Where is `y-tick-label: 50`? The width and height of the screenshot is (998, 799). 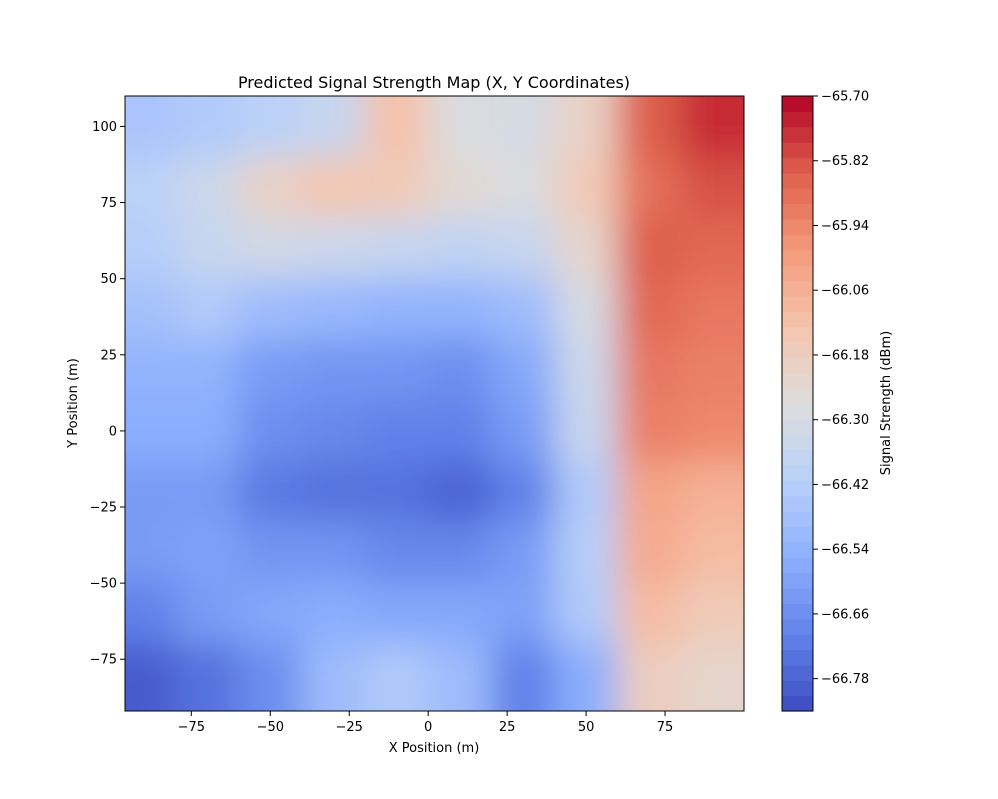
y-tick-label: 50 is located at coordinates (108, 279).